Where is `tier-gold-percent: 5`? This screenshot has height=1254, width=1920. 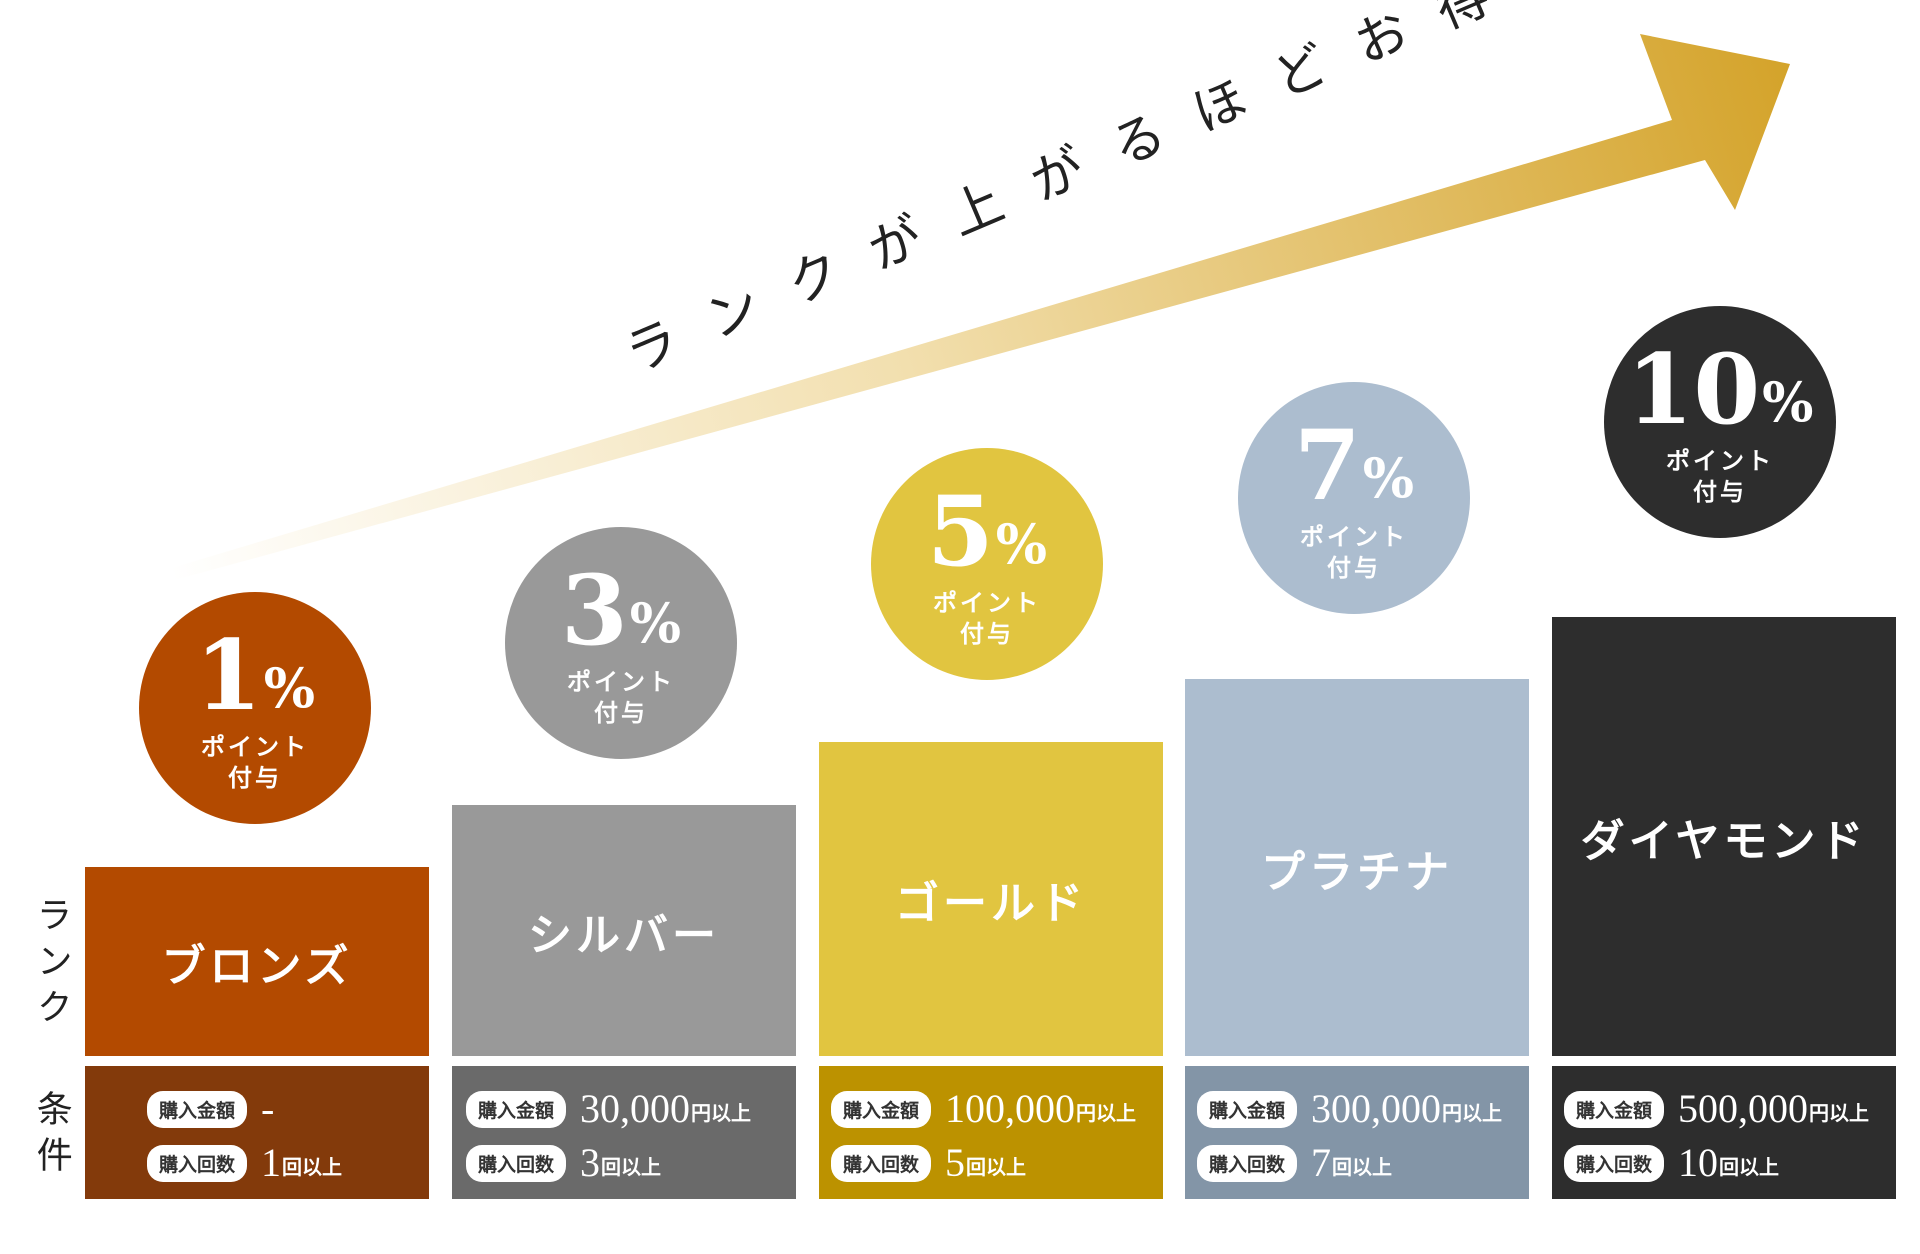
tier-gold-percent: 5 is located at coordinates (960, 531).